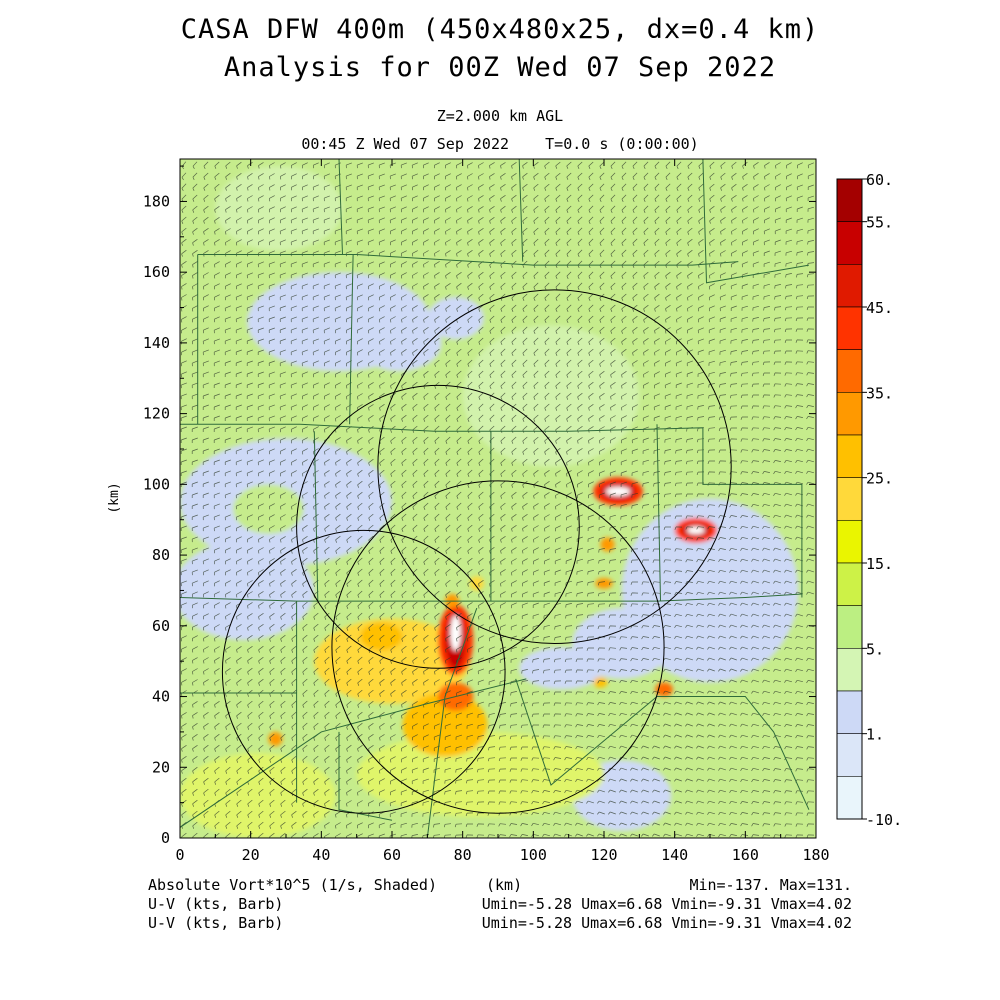 Image resolution: width=1000 pixels, height=1000 pixels. I want to click on wind-label-2: U-V (kts, Barb), so click(216, 923).